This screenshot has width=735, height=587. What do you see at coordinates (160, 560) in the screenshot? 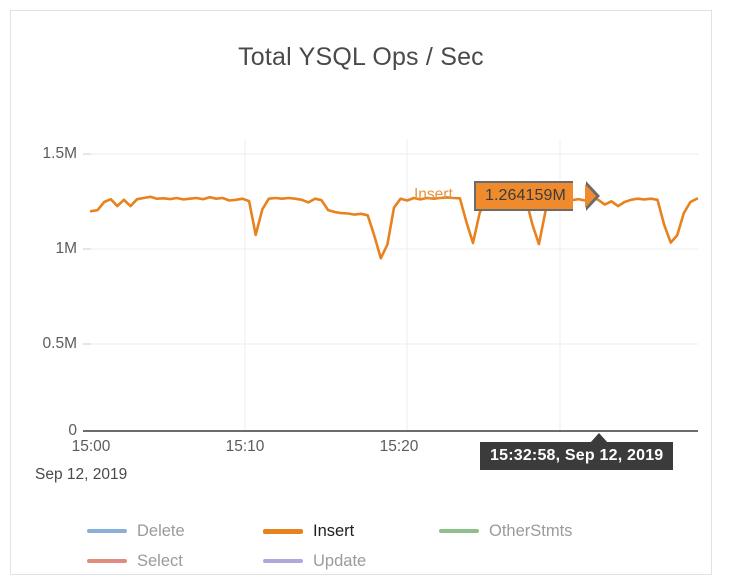
I see `legend-label-select: Select` at bounding box center [160, 560].